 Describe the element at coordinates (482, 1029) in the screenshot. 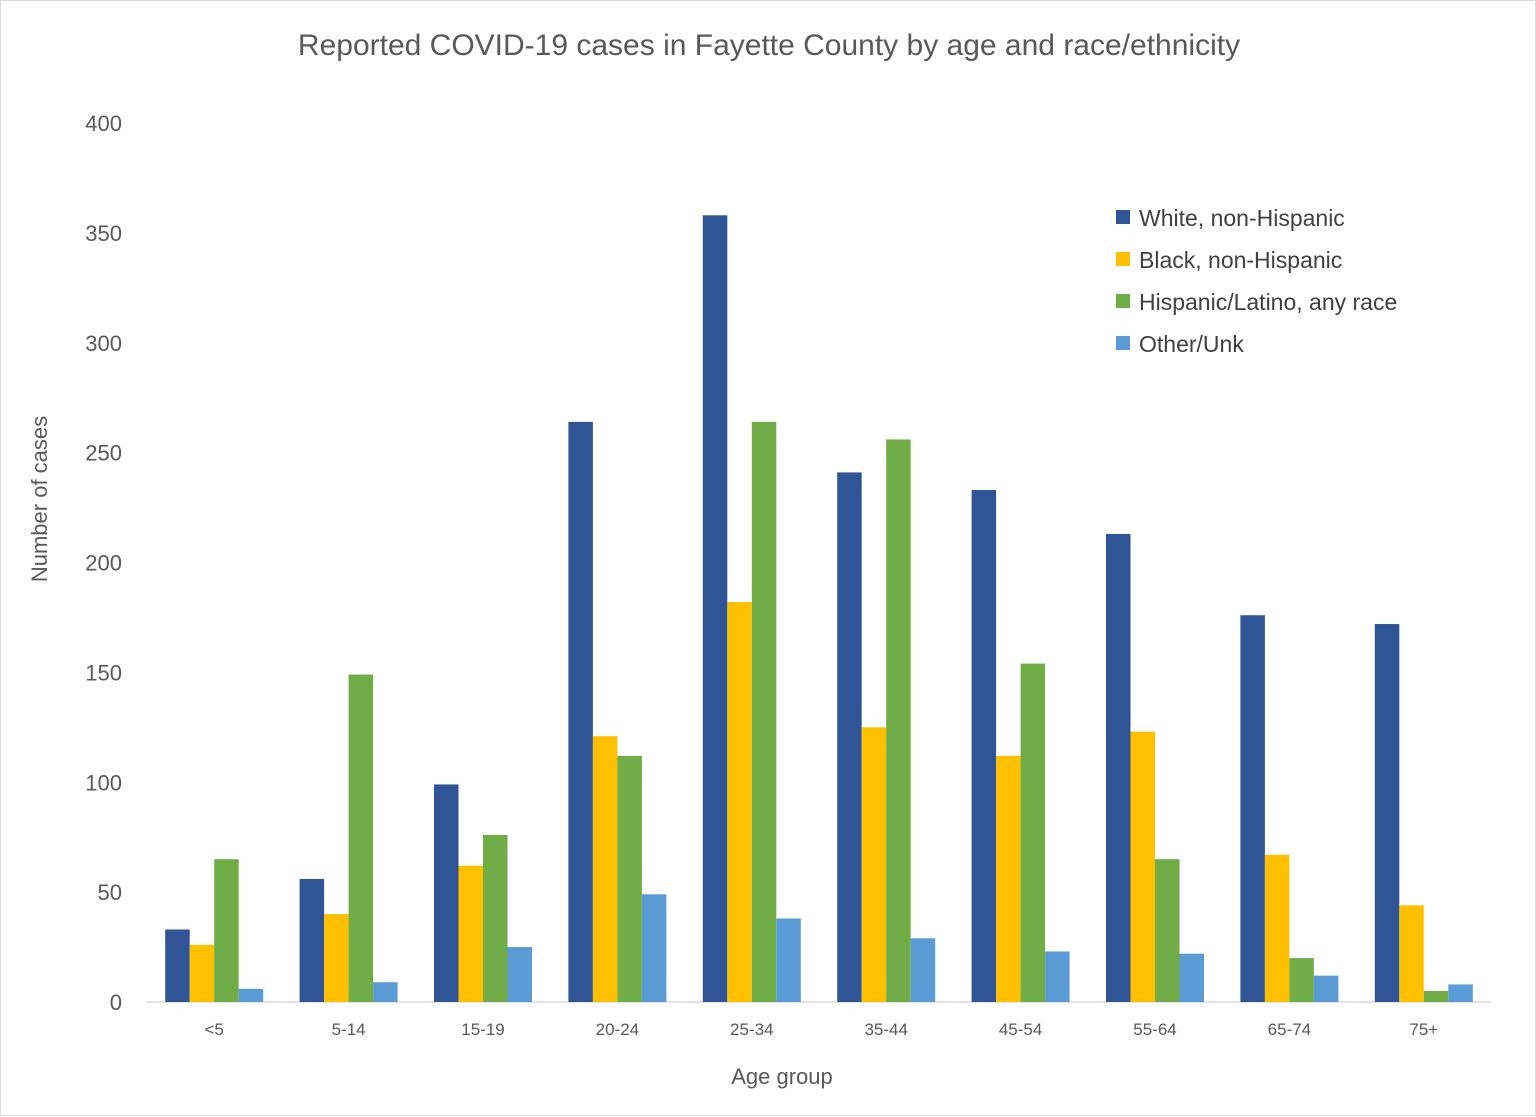

I see `x-tick-label: 15-19` at that location.